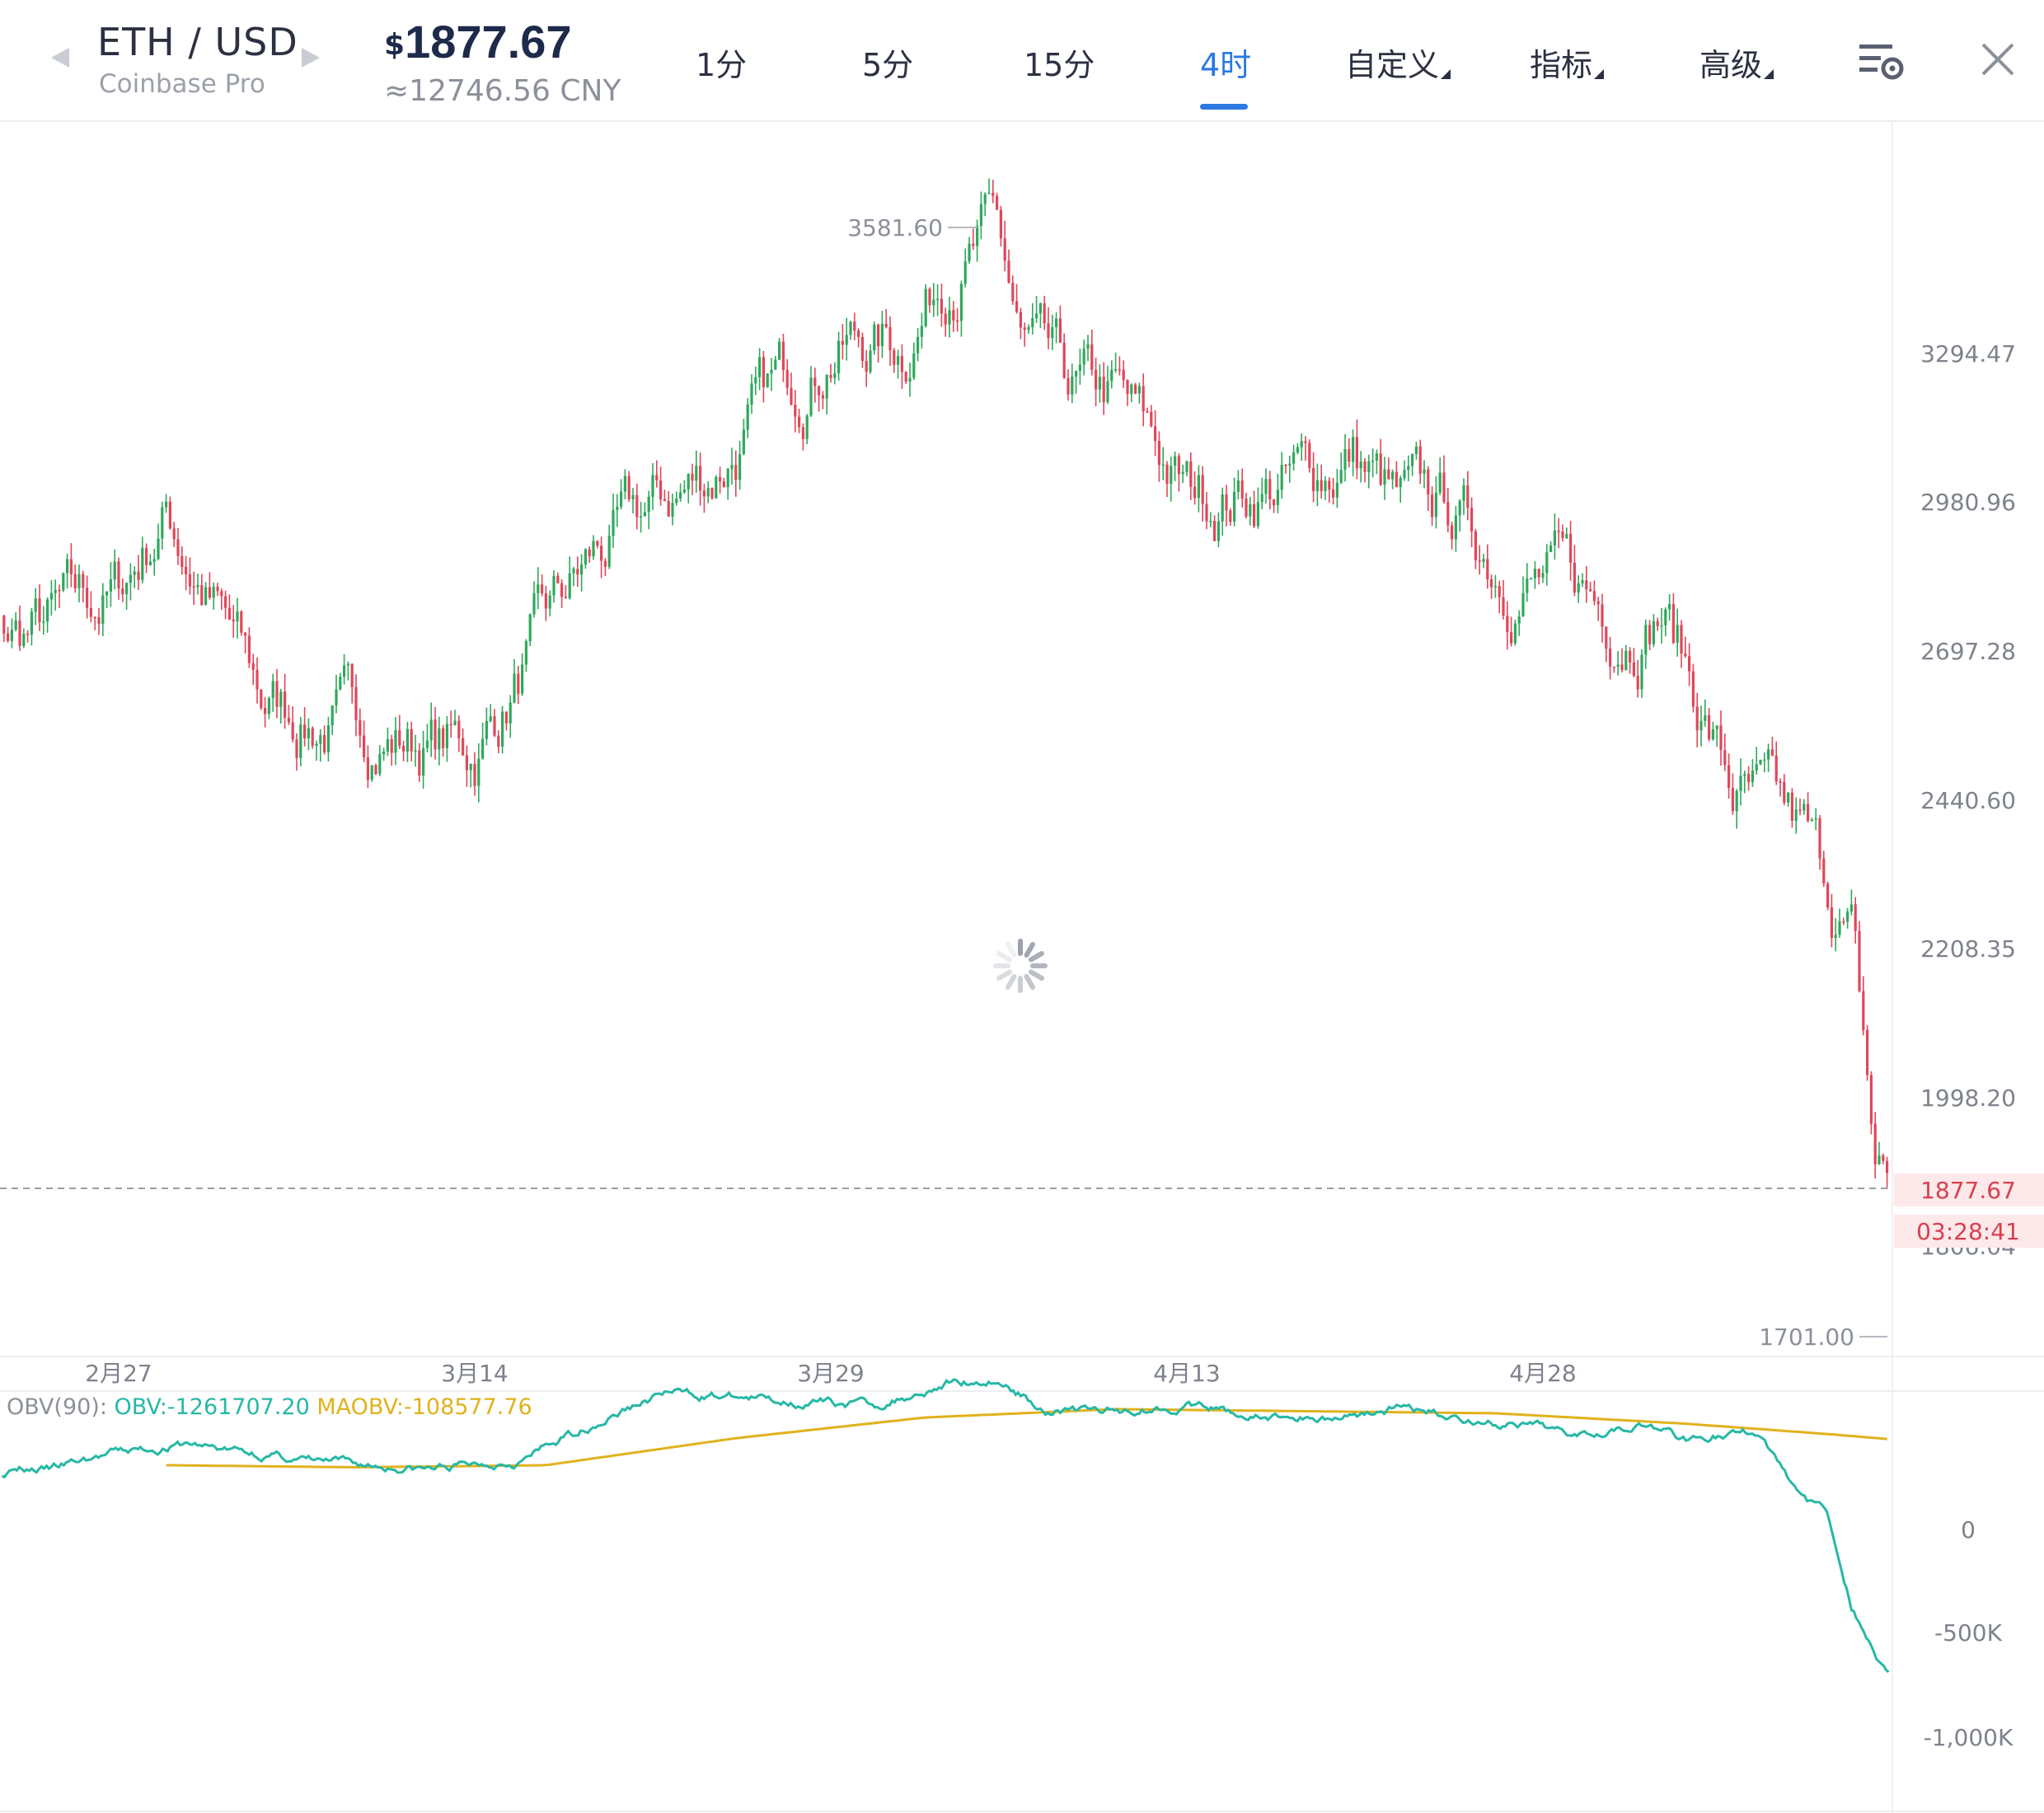  Describe the element at coordinates (311, 58) in the screenshot. I see `next-arrow-icon` at that location.